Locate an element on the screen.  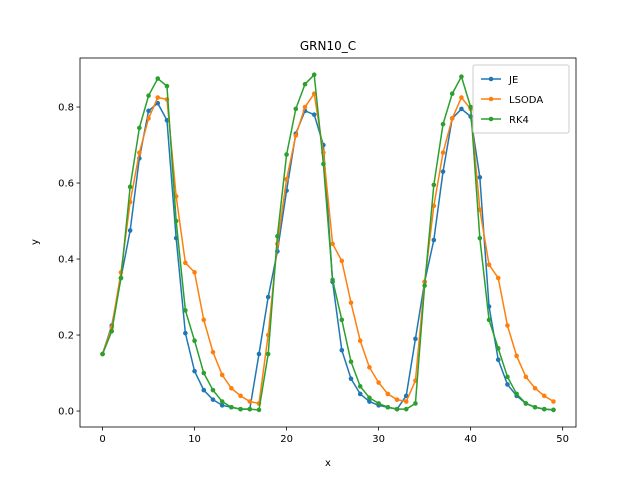
legend-label: RK4 is located at coordinates (519, 120).